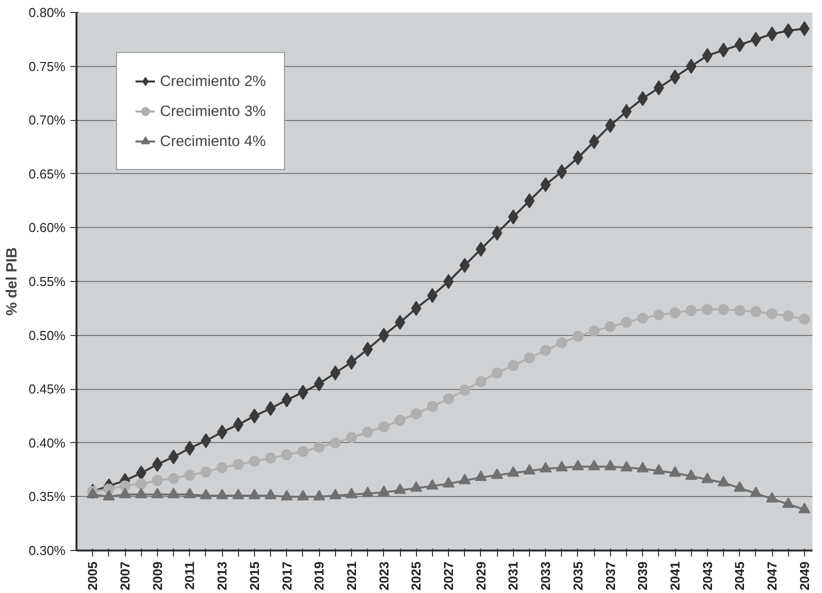  What do you see at coordinates (675, 576) in the screenshot?
I see `x-tick-label: 2041` at bounding box center [675, 576].